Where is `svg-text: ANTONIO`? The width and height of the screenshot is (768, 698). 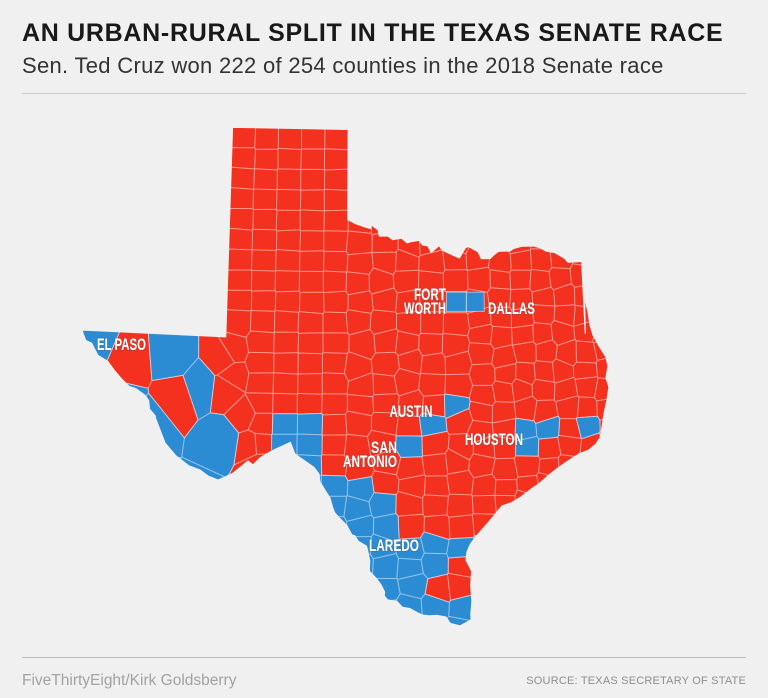 svg-text: ANTONIO is located at coordinates (370, 462).